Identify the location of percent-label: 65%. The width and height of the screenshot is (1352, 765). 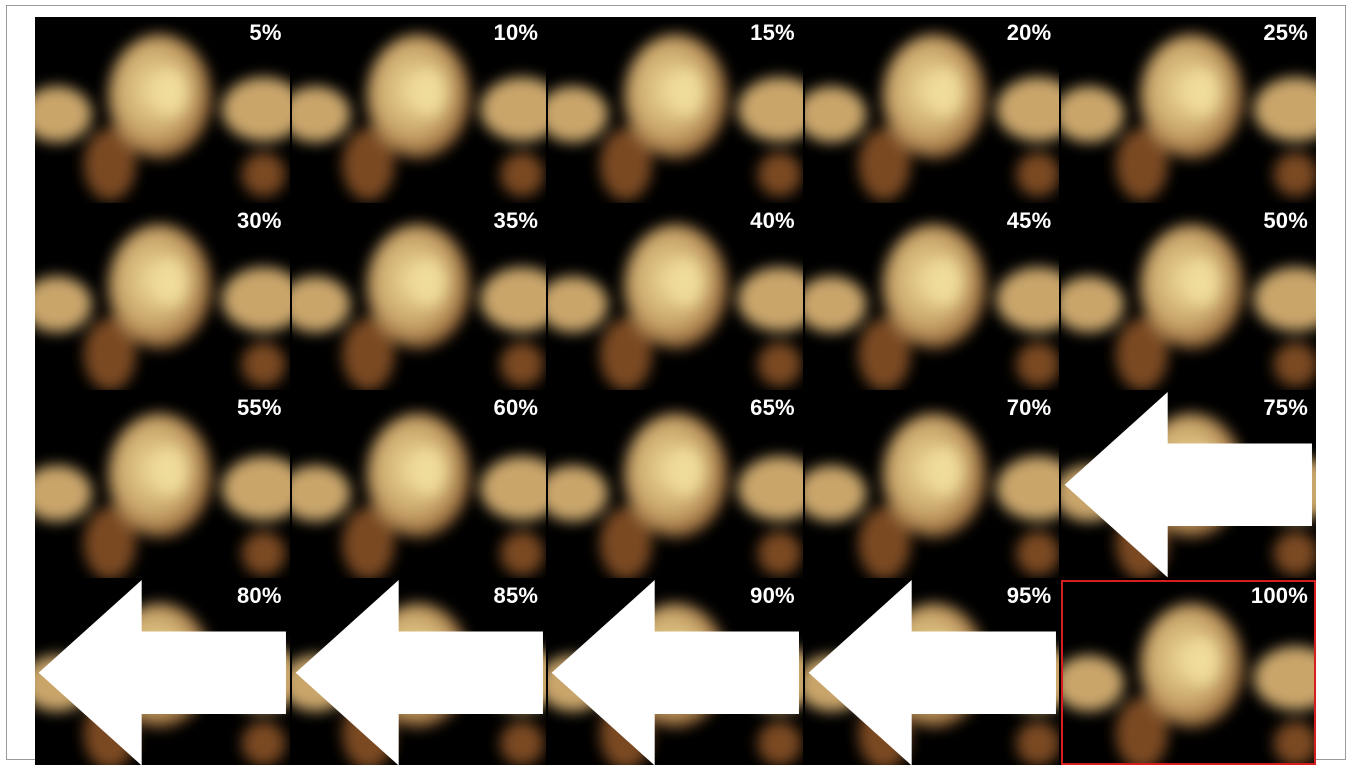
(772, 407).